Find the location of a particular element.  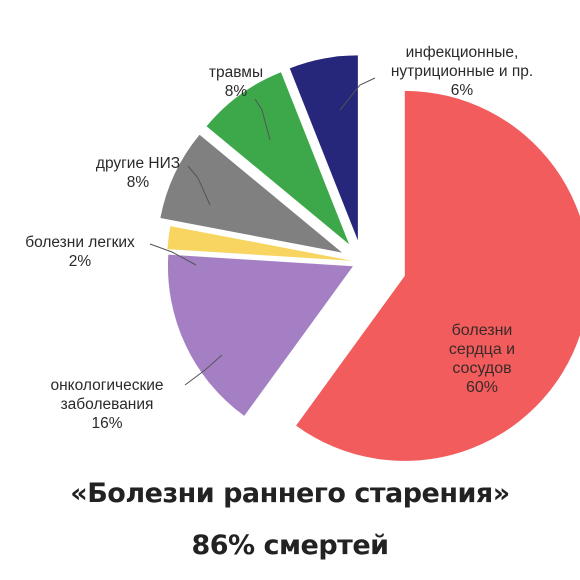

slice-0-percent-label: 60% is located at coordinates (482, 387).